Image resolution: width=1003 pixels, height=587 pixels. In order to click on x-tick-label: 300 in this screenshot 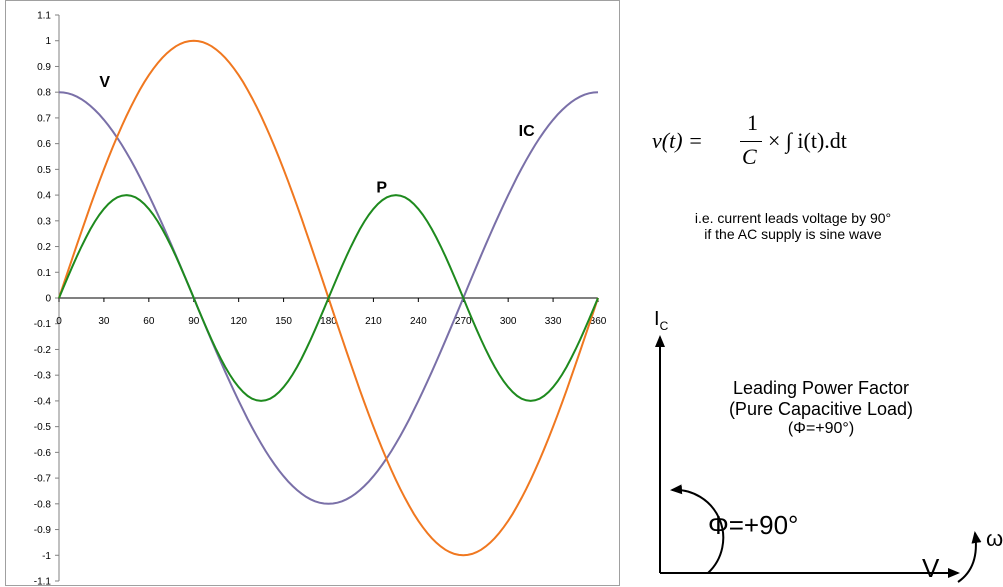, I will do `click(508, 321)`.